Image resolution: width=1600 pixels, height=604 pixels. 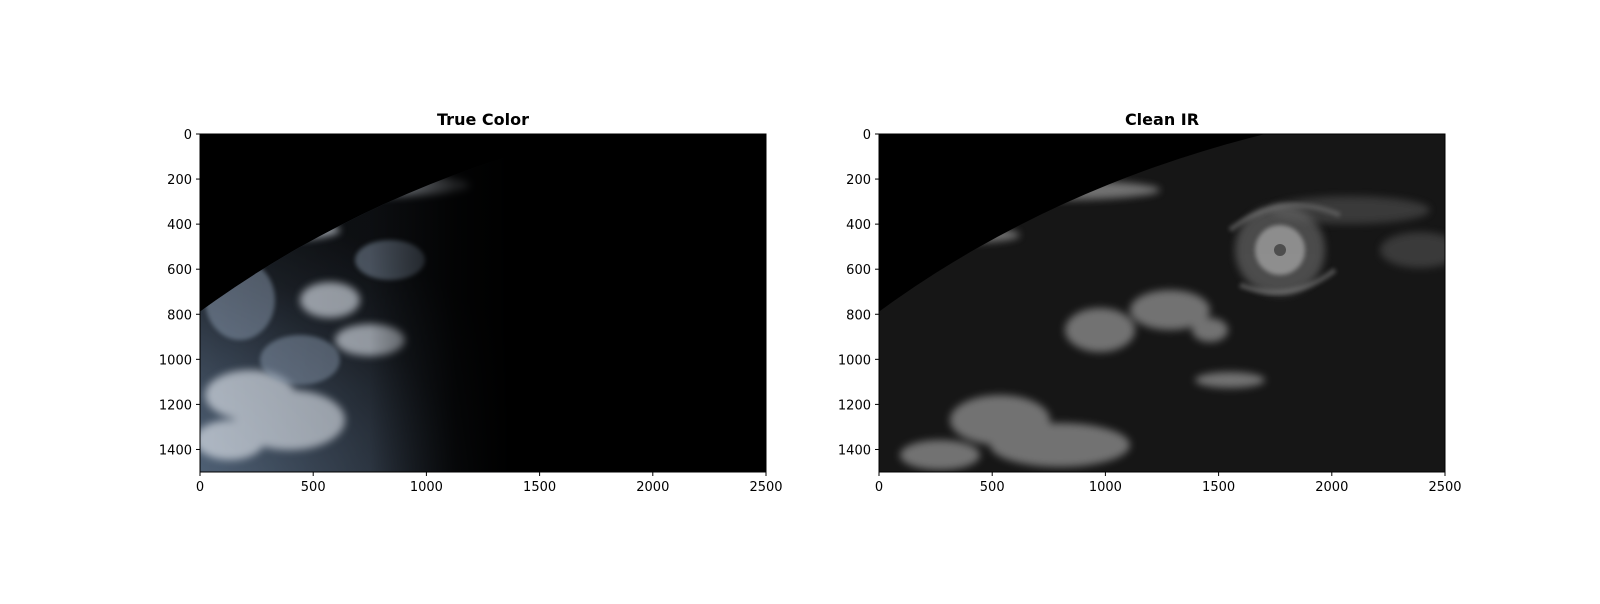 I want to click on true-color-y-axis: 0 200 400 600 800 1000 1200 1400, so click(x=179, y=293).